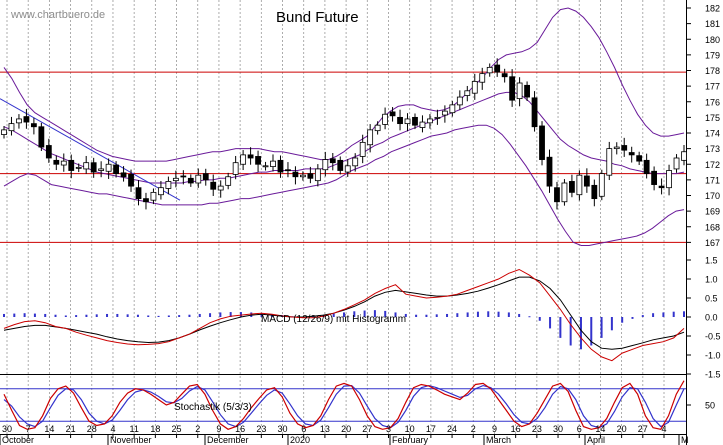  I want to click on month-label: March, so click(498, 440).